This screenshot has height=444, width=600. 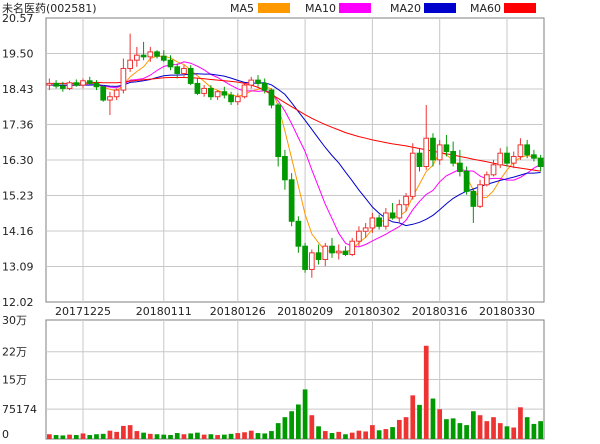 I want to click on date-tick-label: 20180330, so click(x=507, y=311).